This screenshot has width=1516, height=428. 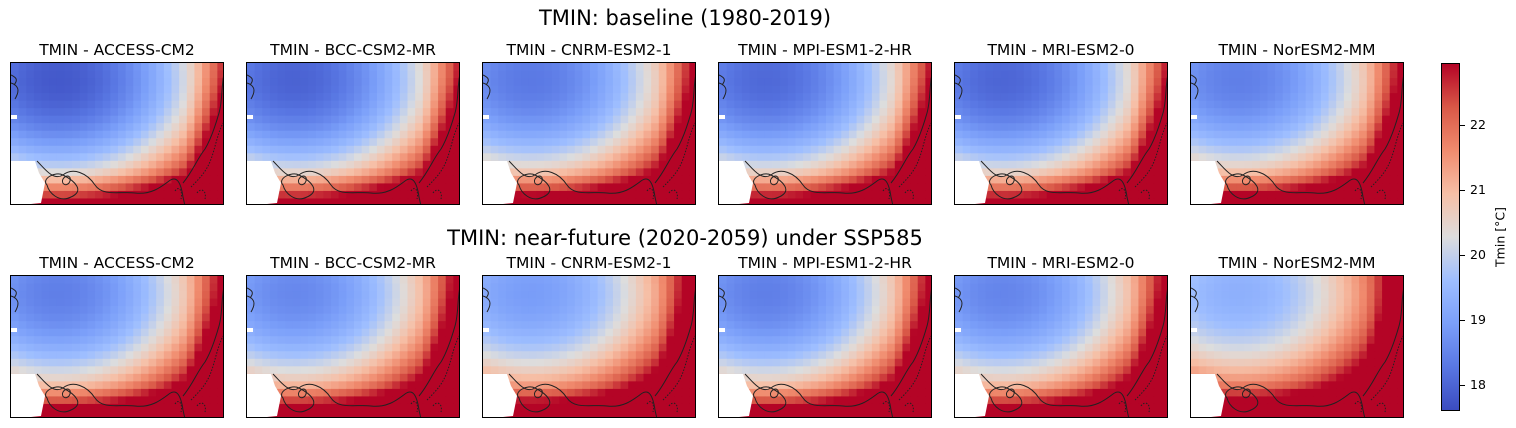 What do you see at coordinates (1061, 133) in the screenshot?
I see `map-svg` at bounding box center [1061, 133].